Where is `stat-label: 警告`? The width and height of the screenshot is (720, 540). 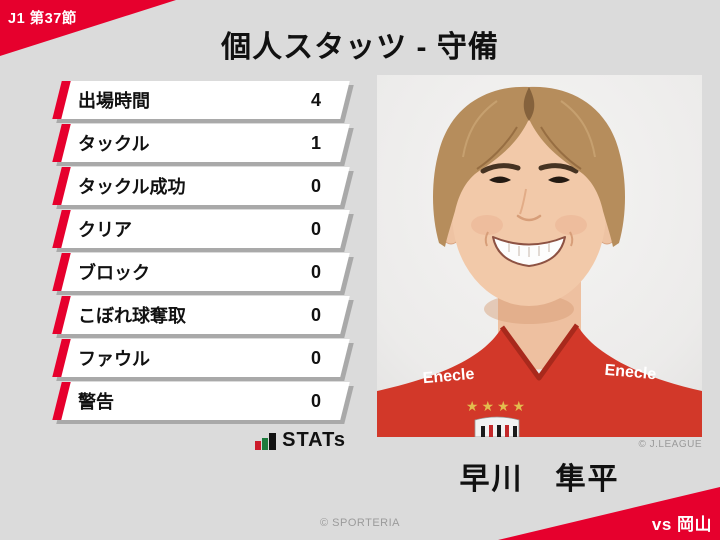
stat-label: 警告 is located at coordinates (96, 402).